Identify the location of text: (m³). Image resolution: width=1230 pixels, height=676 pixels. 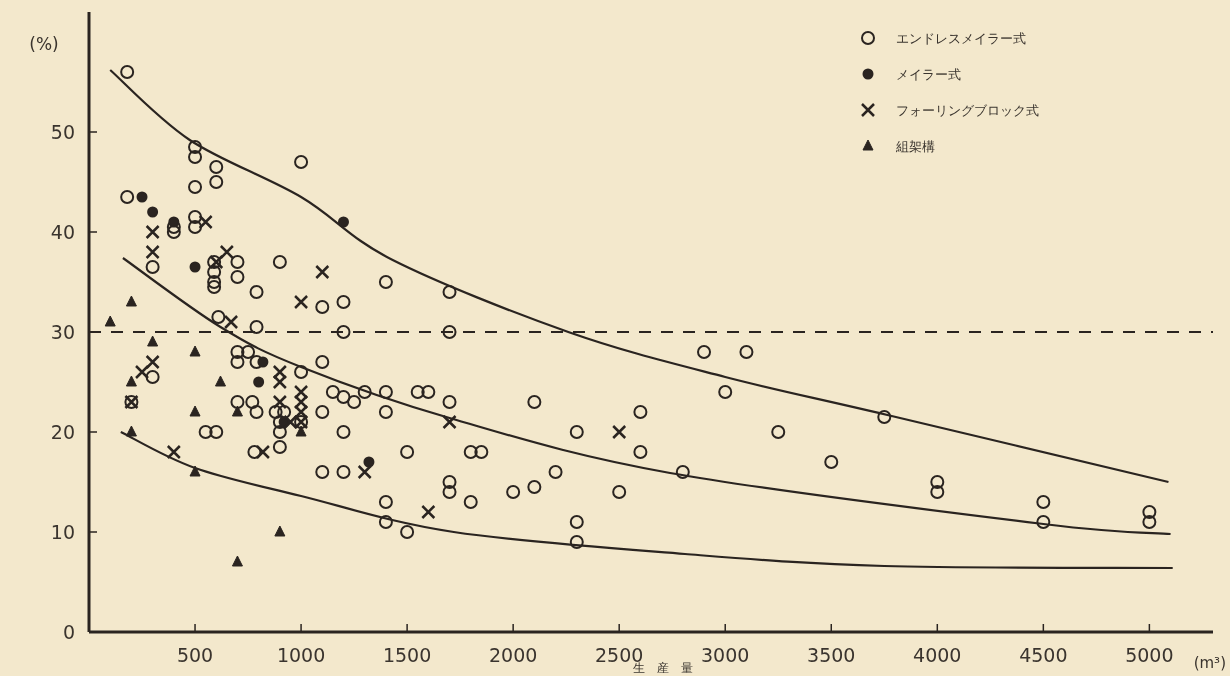
(1209, 663).